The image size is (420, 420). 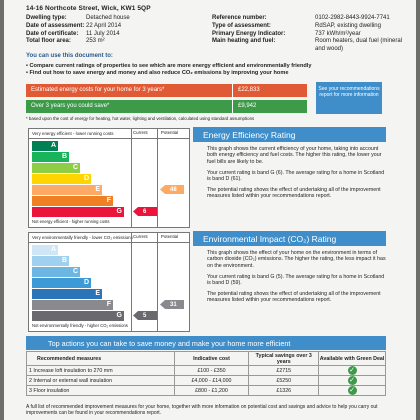 What do you see at coordinates (100, 358) in the screenshot?
I see `column-header: Recommended measures` at bounding box center [100, 358].